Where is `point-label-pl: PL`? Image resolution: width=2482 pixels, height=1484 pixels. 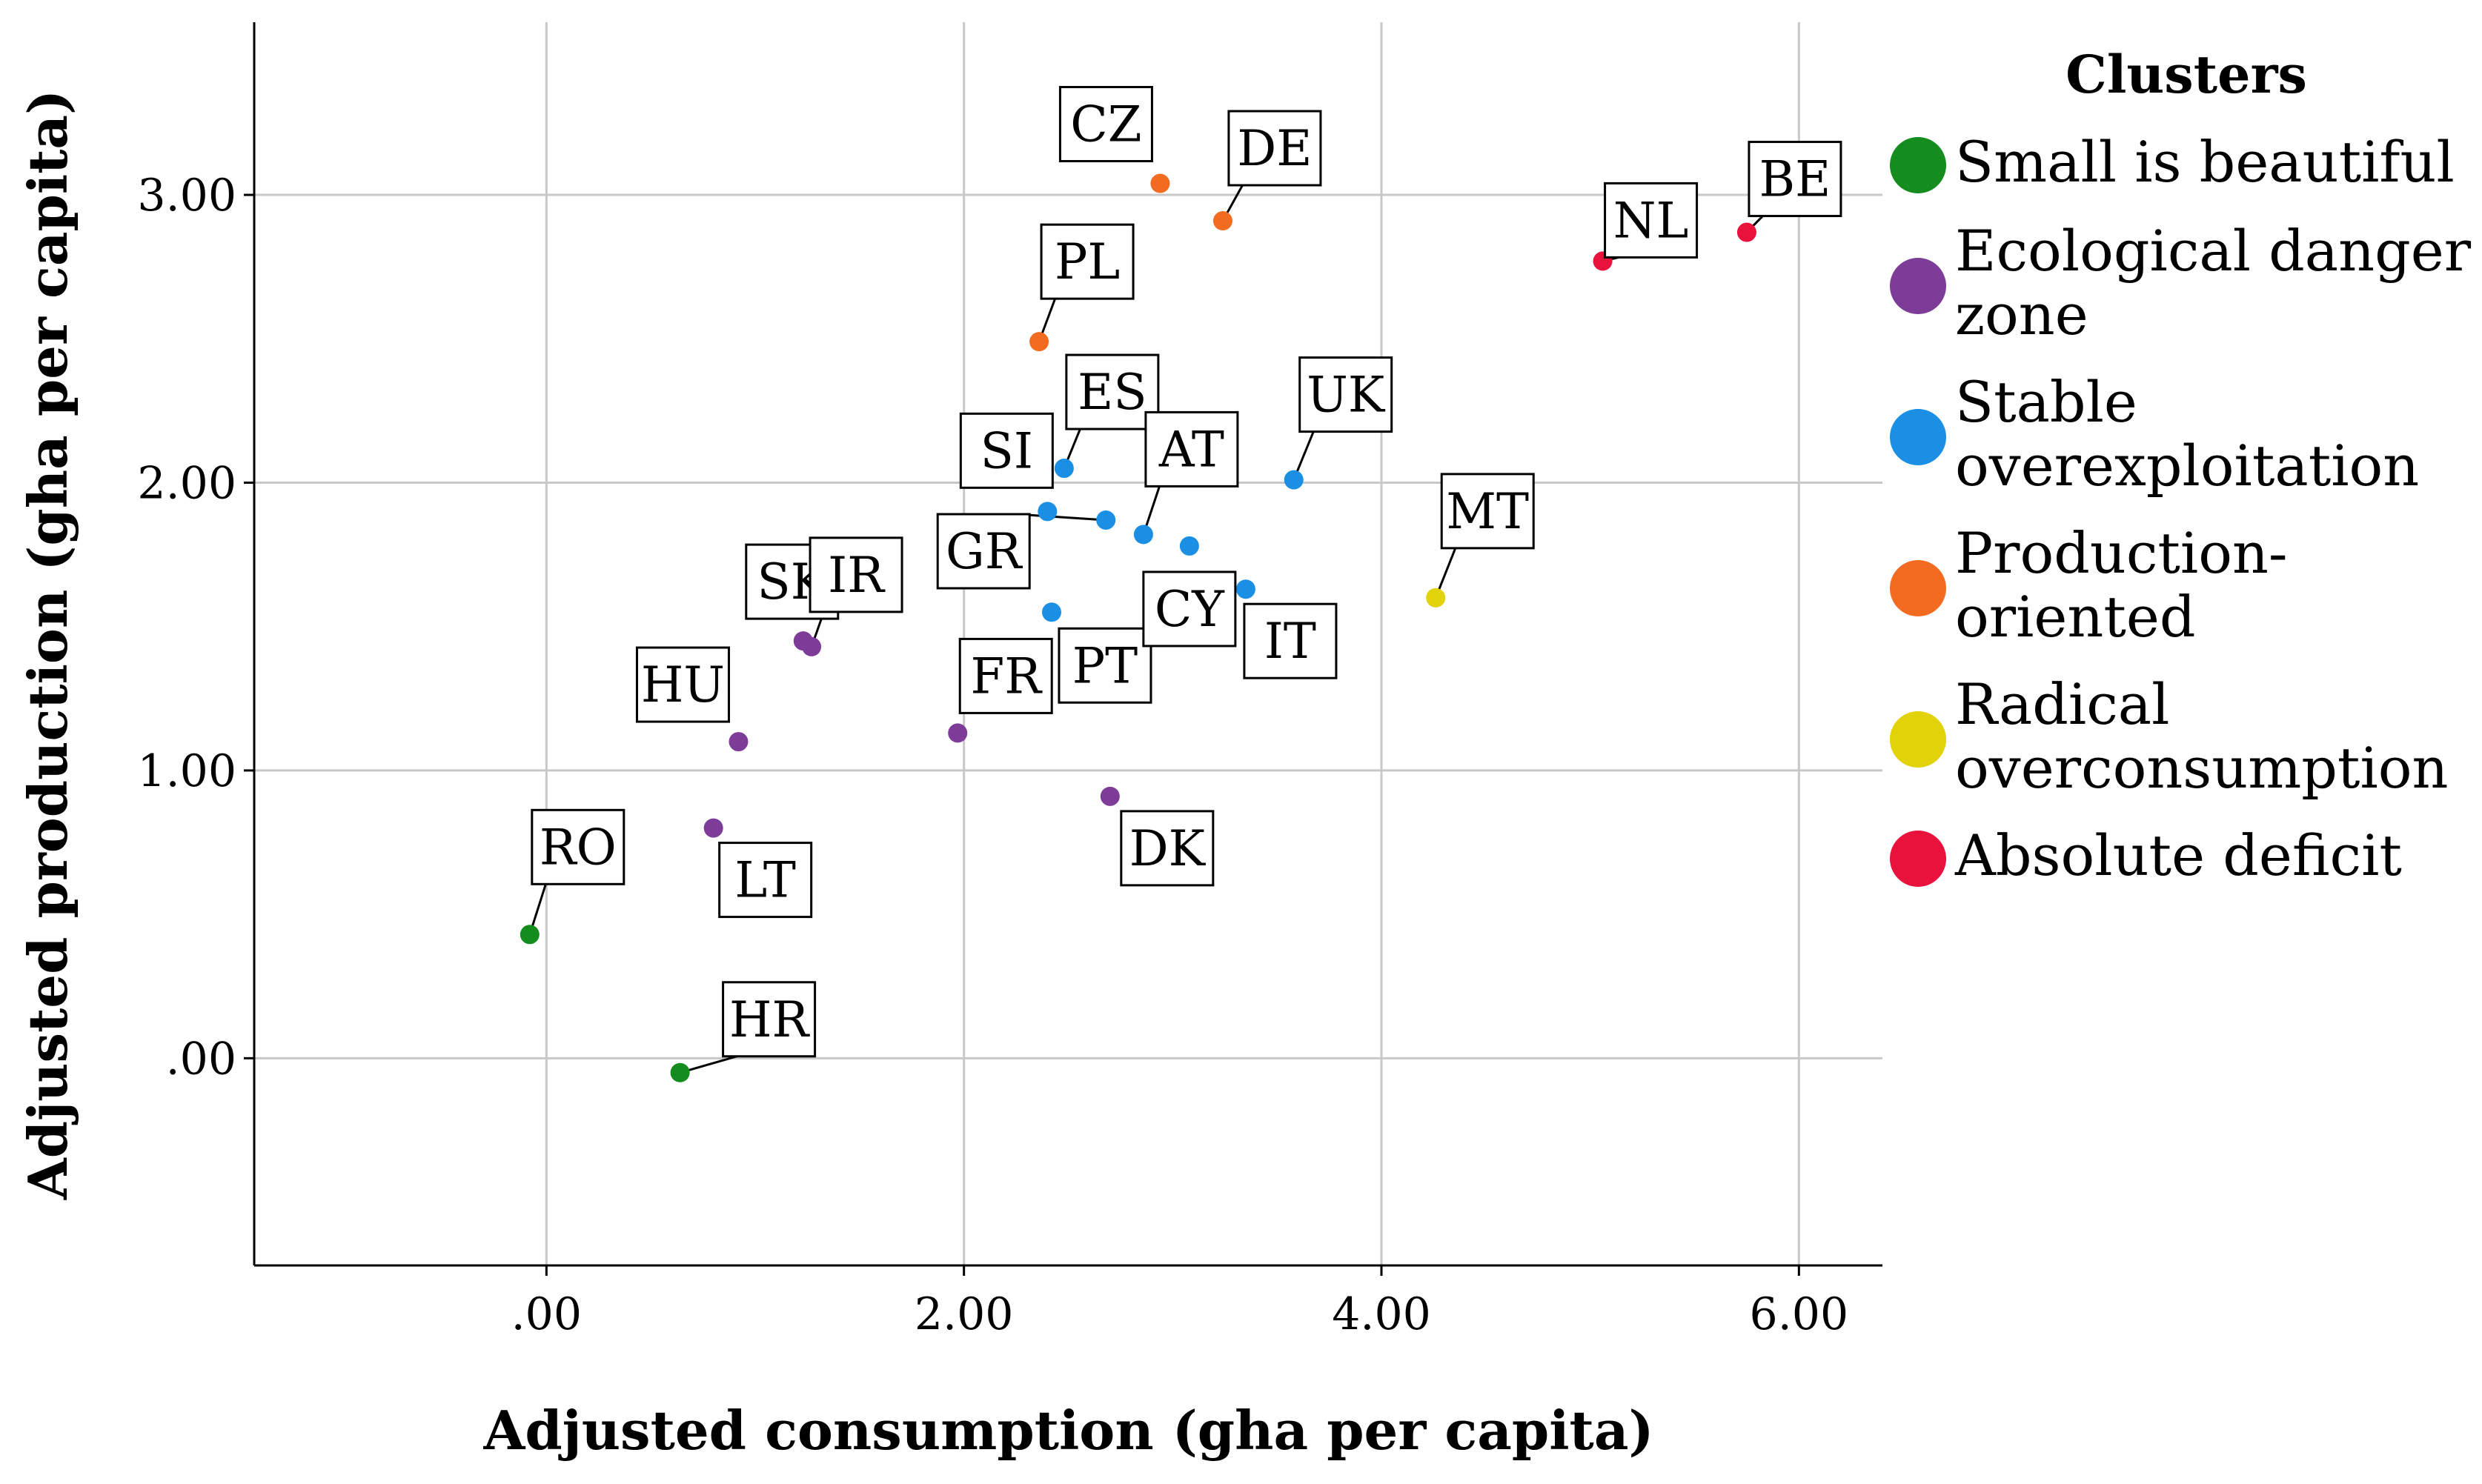 point-label-pl: PL is located at coordinates (1088, 261).